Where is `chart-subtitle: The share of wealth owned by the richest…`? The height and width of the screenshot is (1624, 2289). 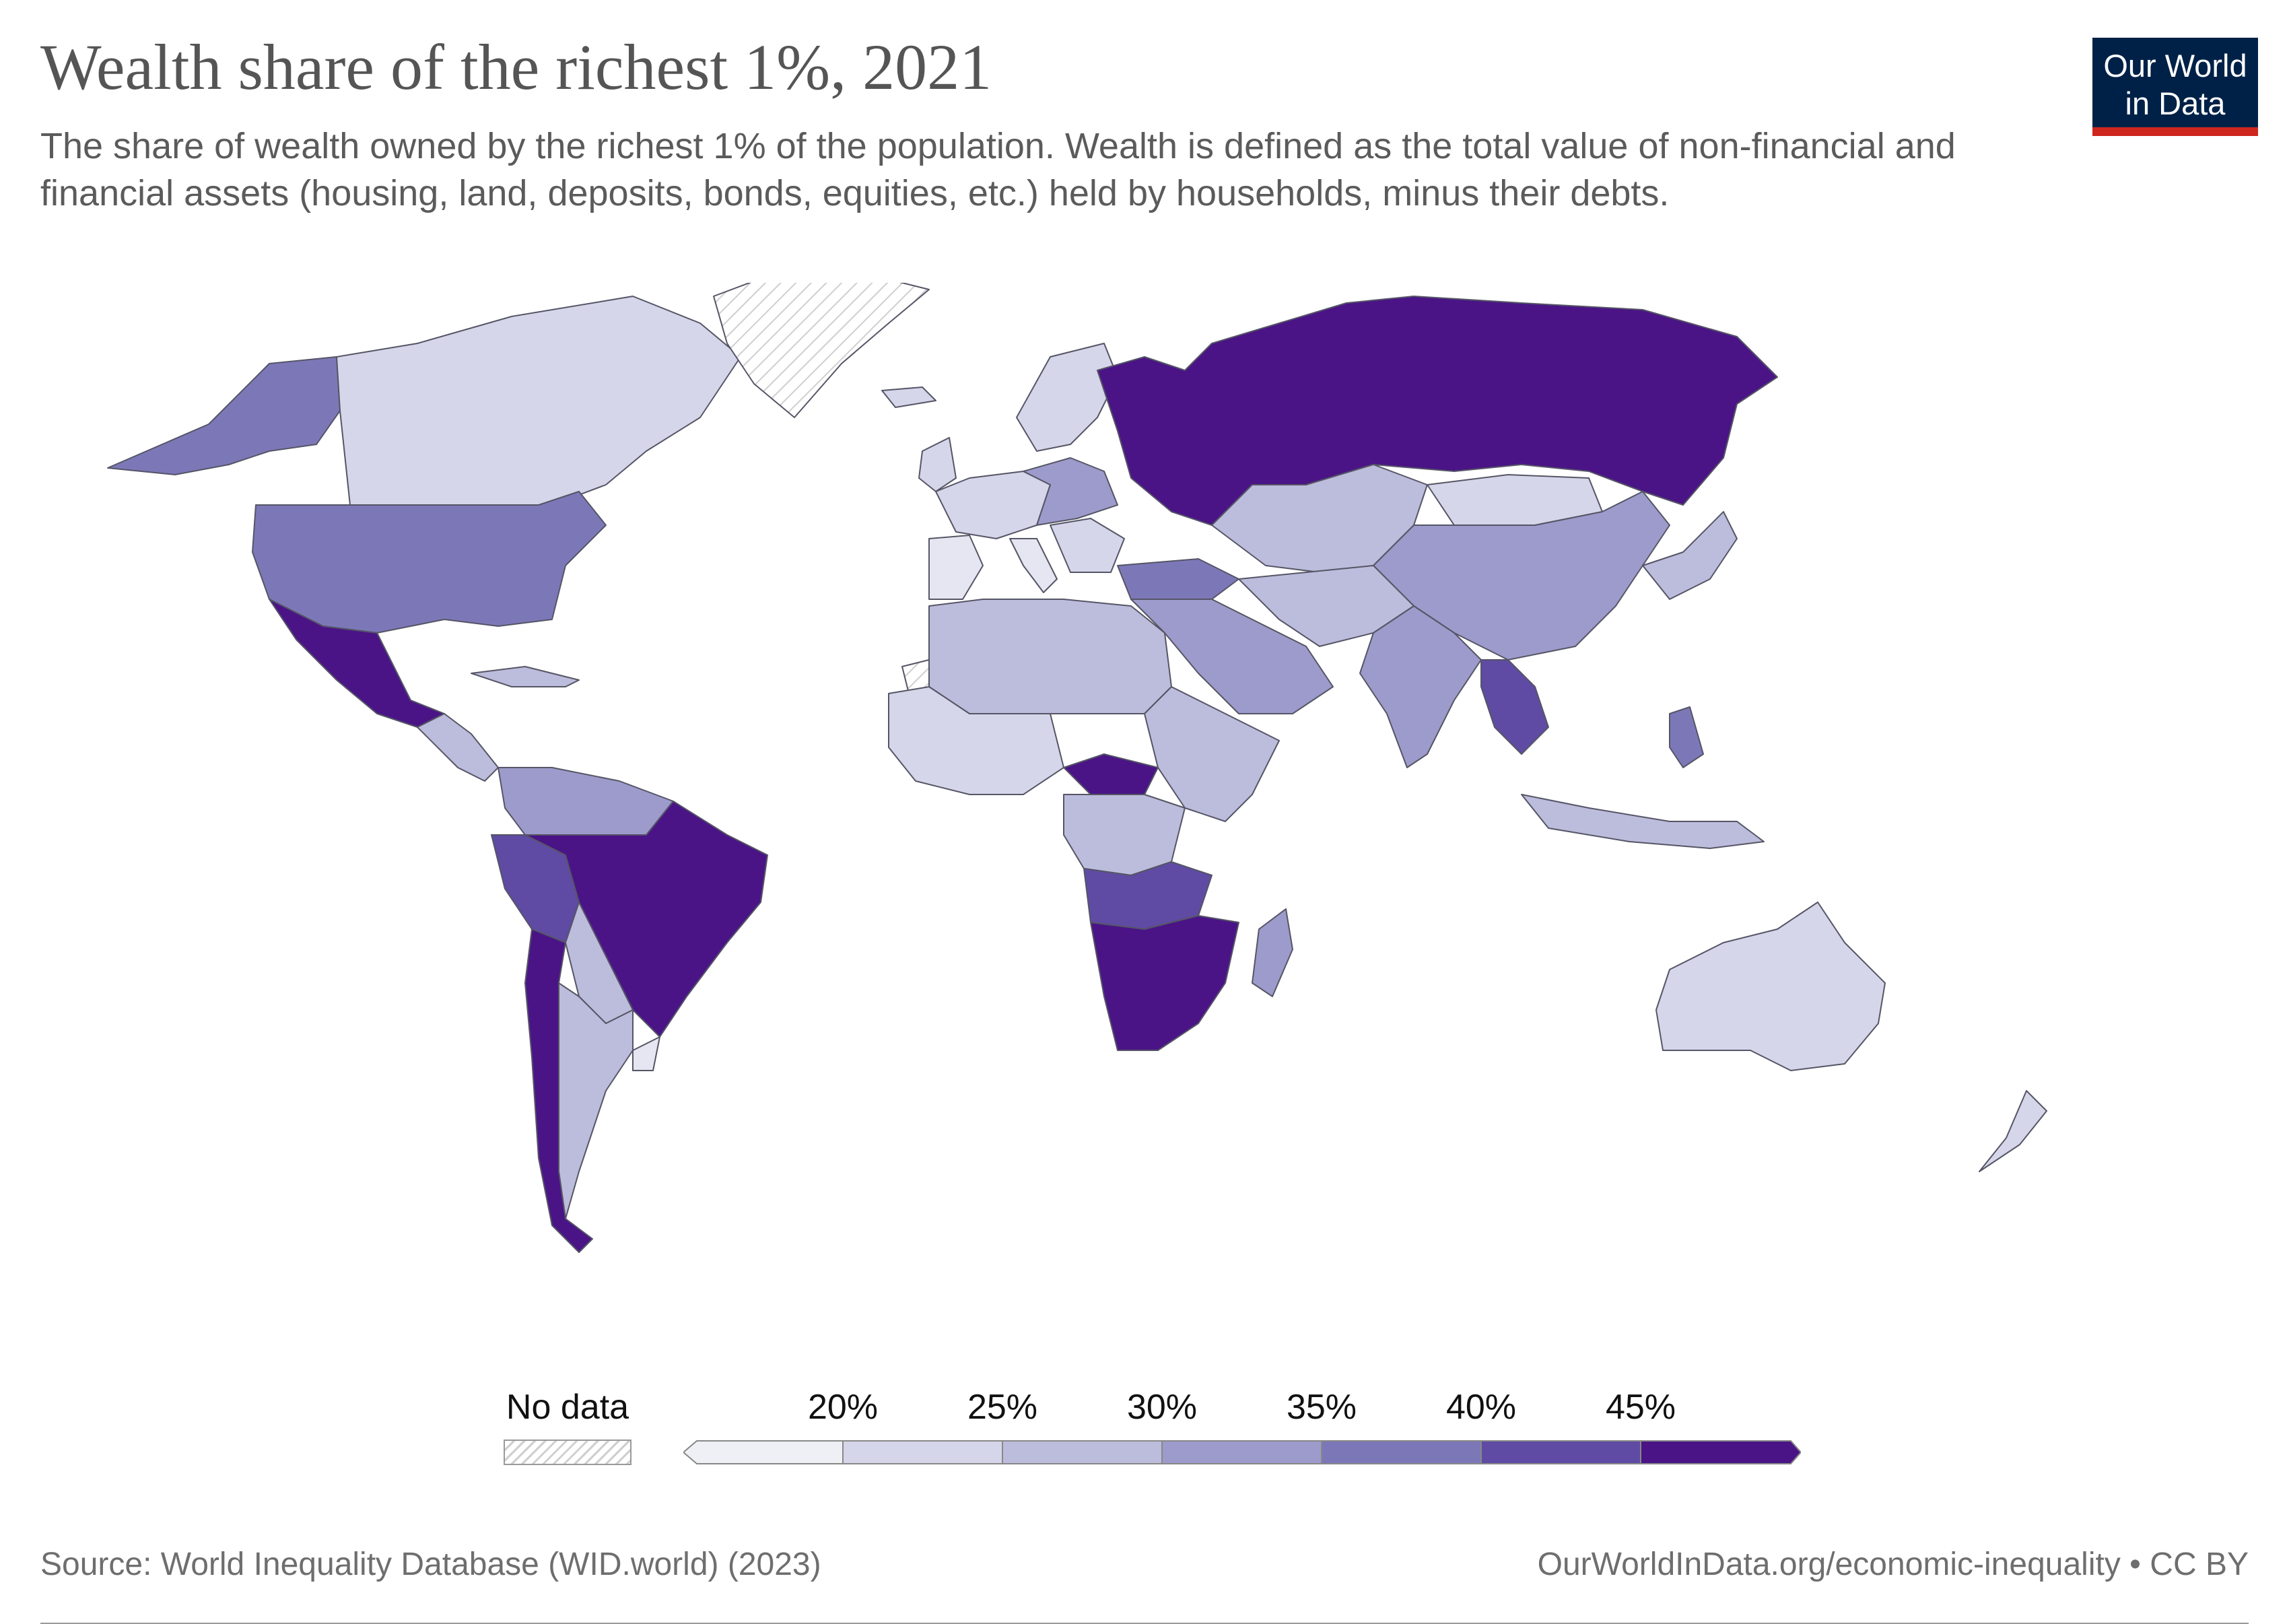 chart-subtitle: The share of wealth owned by the richest… is located at coordinates (998, 169).